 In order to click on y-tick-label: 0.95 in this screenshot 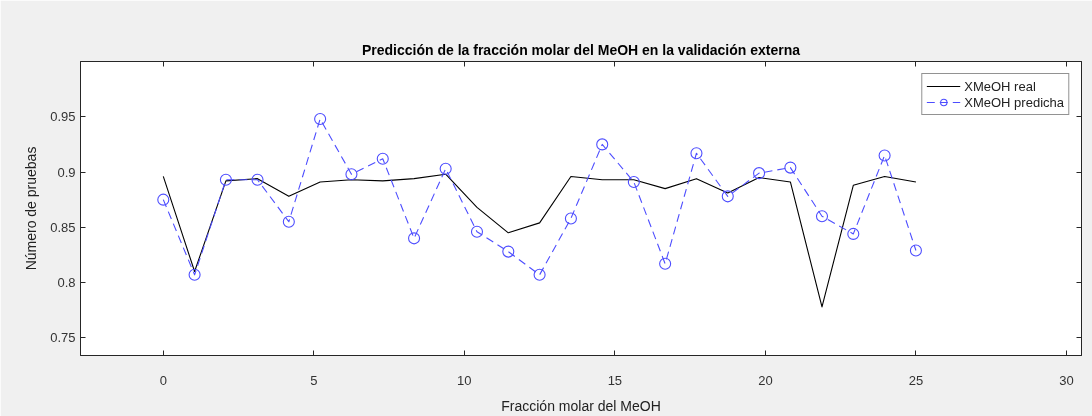, I will do `click(63, 117)`.